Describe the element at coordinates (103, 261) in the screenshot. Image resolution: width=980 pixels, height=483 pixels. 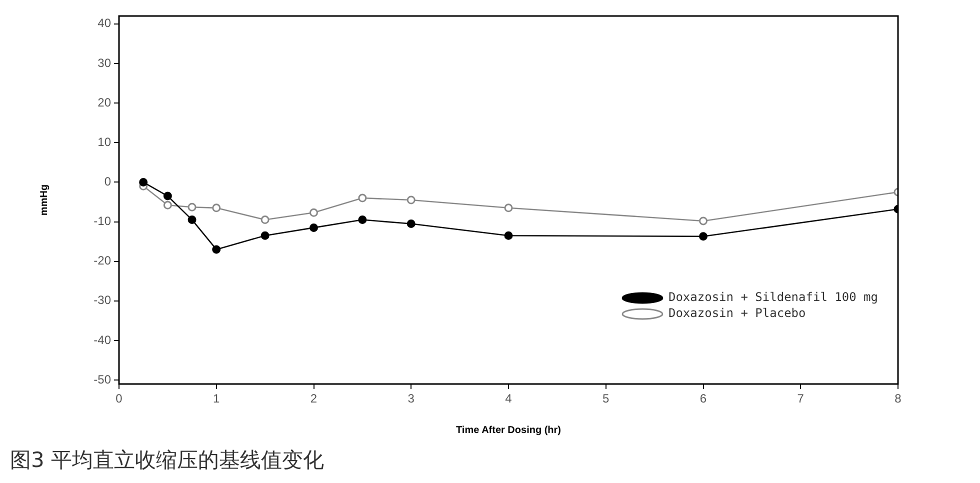
I see `y-tick-label: -20` at that location.